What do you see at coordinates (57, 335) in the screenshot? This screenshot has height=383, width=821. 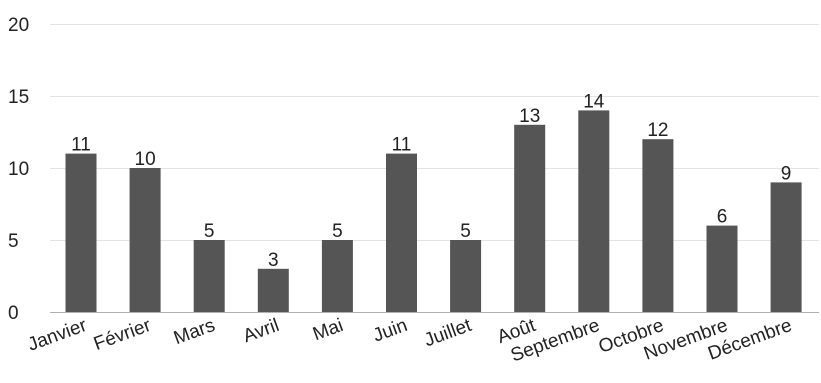 I see `category-label-0: Janvier` at bounding box center [57, 335].